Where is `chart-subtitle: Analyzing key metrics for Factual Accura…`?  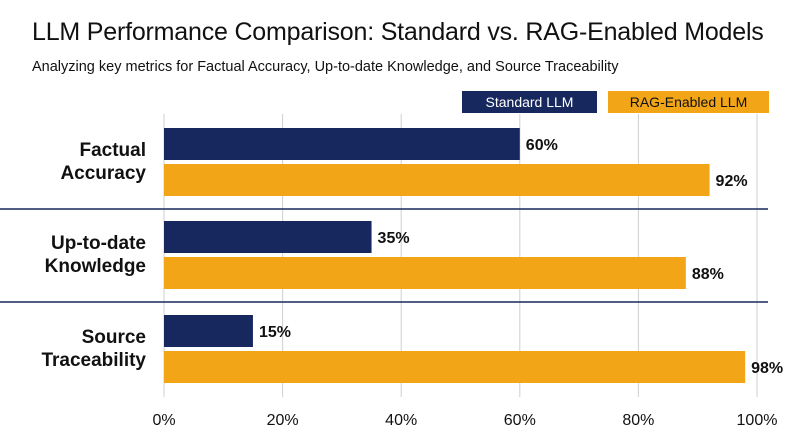
chart-subtitle: Analyzing key metrics for Factual Accura… is located at coordinates (325, 67).